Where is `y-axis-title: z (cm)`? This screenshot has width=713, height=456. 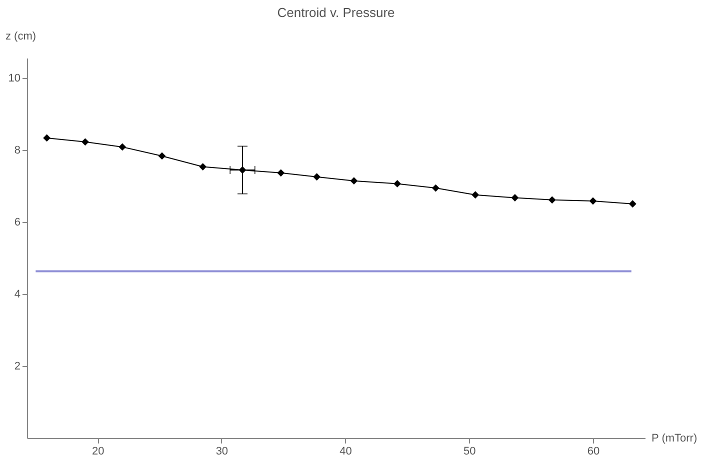 y-axis-title: z (cm) is located at coordinates (21, 36).